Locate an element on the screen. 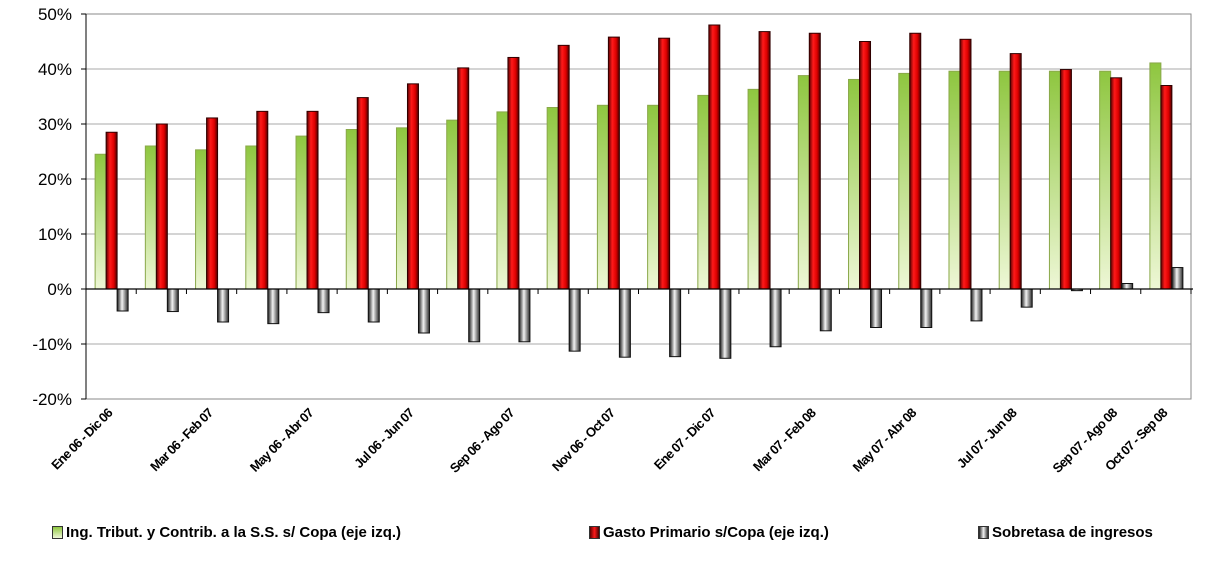 The image size is (1219, 574). x-tick-label: Ene 06 - Dic 06 is located at coordinates (81, 438).